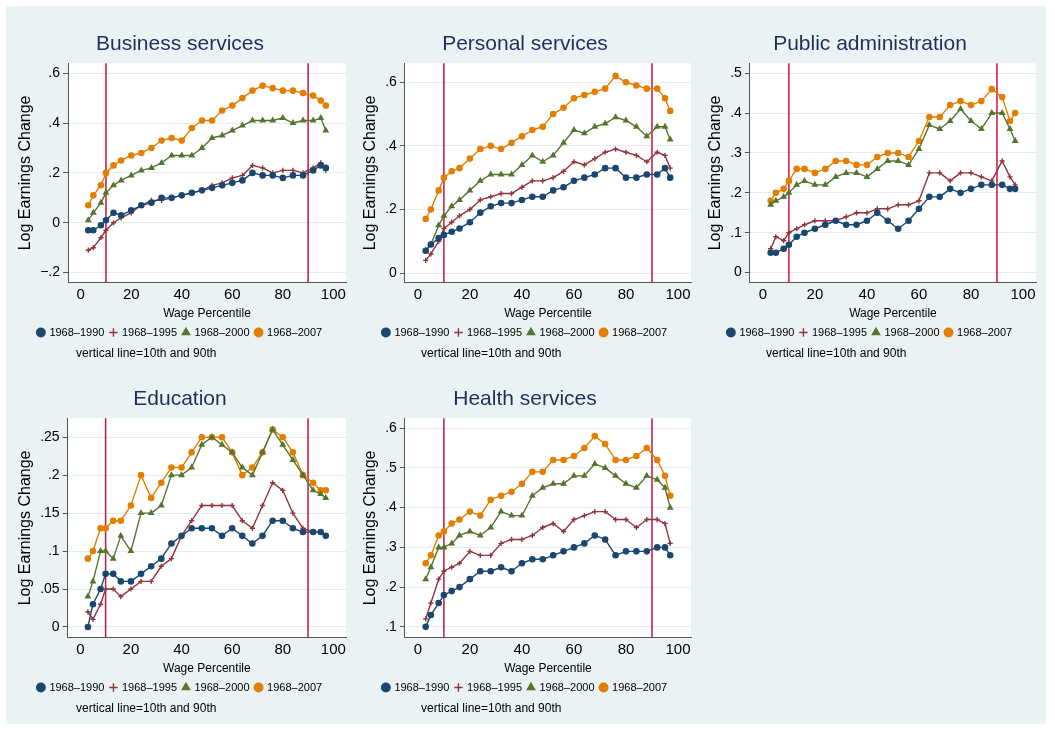 Image resolution: width=1055 pixels, height=732 pixels. Describe the element at coordinates (180, 398) in the screenshot. I see `chart-title: Education` at that location.